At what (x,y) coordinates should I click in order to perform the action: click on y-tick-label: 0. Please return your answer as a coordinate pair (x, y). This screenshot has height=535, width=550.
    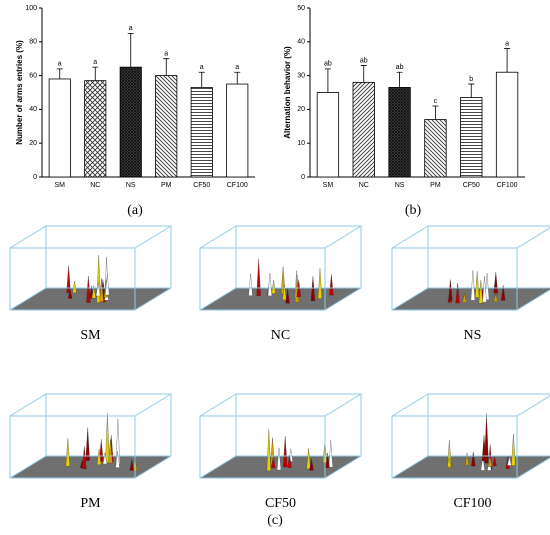
    Looking at the image, I should click on (303, 177).